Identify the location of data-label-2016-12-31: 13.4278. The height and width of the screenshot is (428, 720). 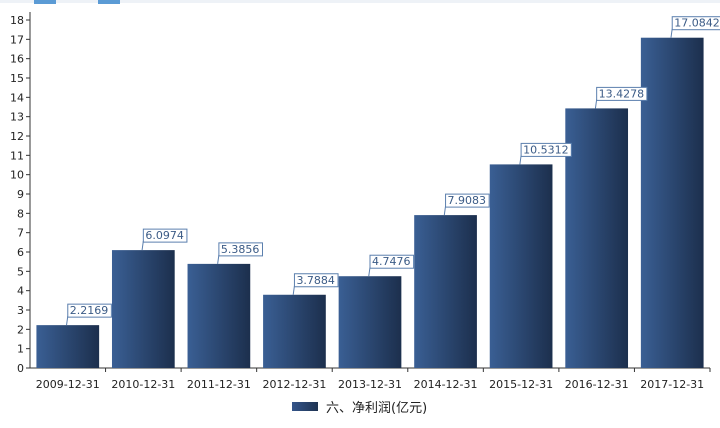
(622, 93).